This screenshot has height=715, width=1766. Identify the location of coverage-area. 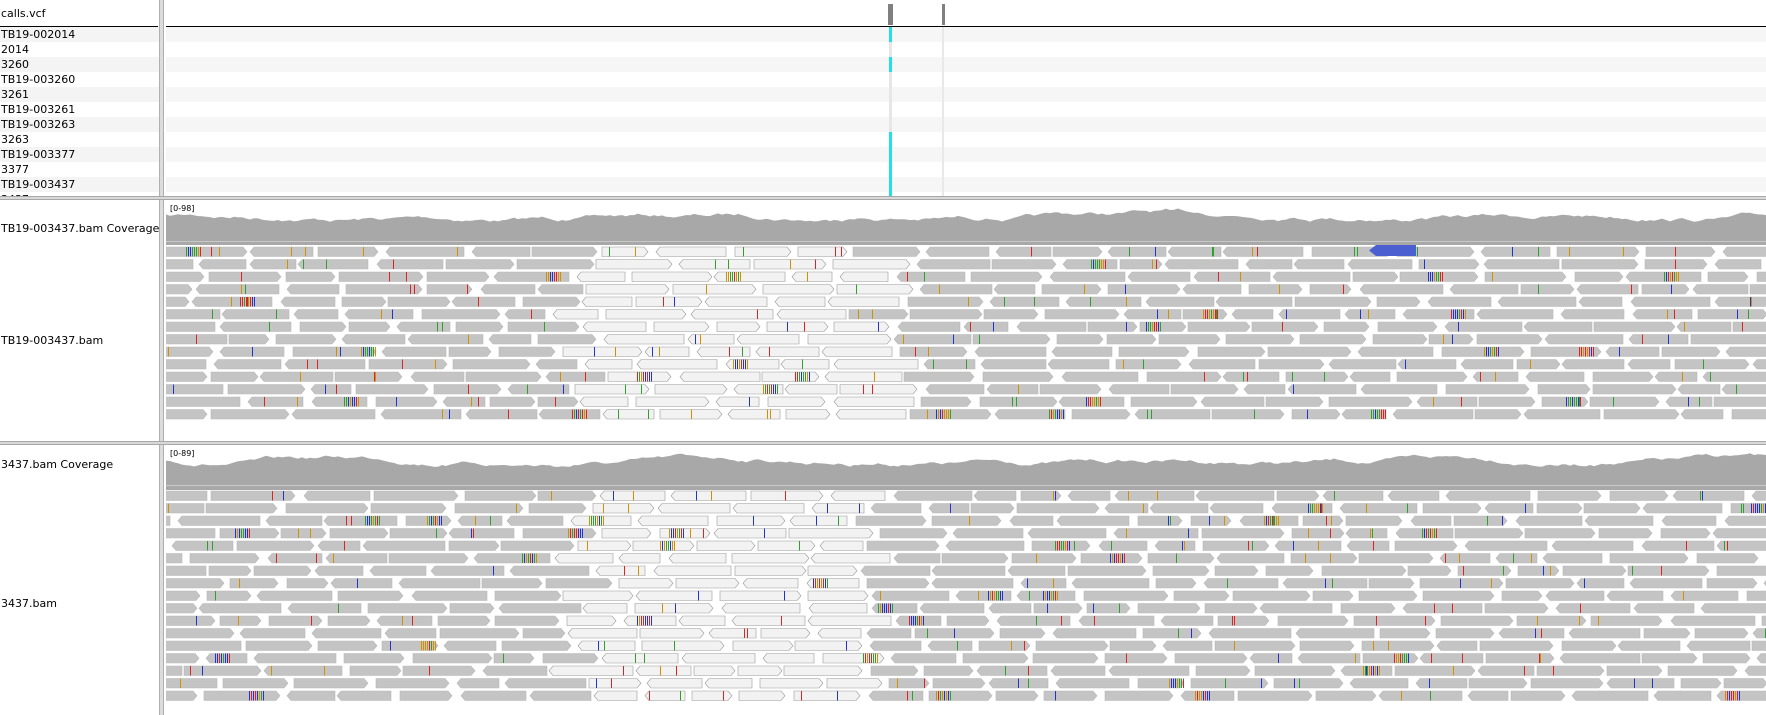
(966, 471).